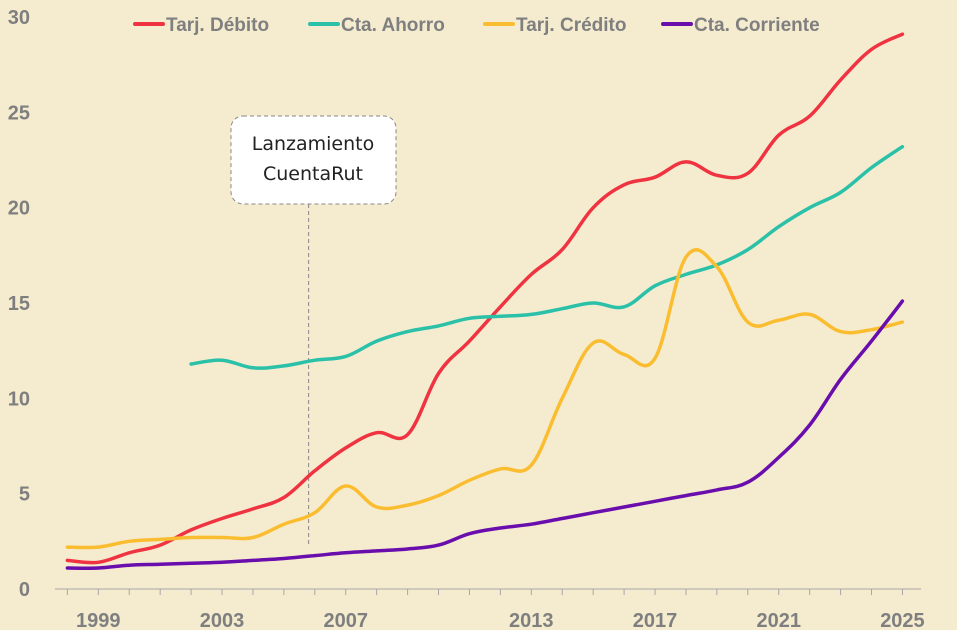  I want to click on x-tick-label: 2003, so click(222, 620).